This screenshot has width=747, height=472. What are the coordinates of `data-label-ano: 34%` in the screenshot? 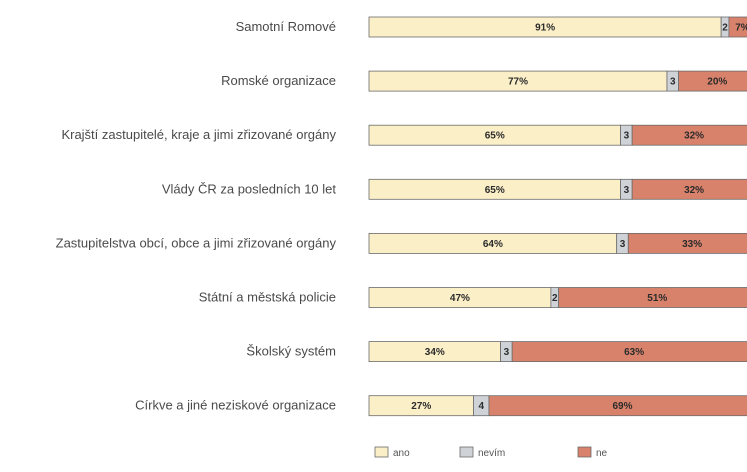 It's located at (435, 352).